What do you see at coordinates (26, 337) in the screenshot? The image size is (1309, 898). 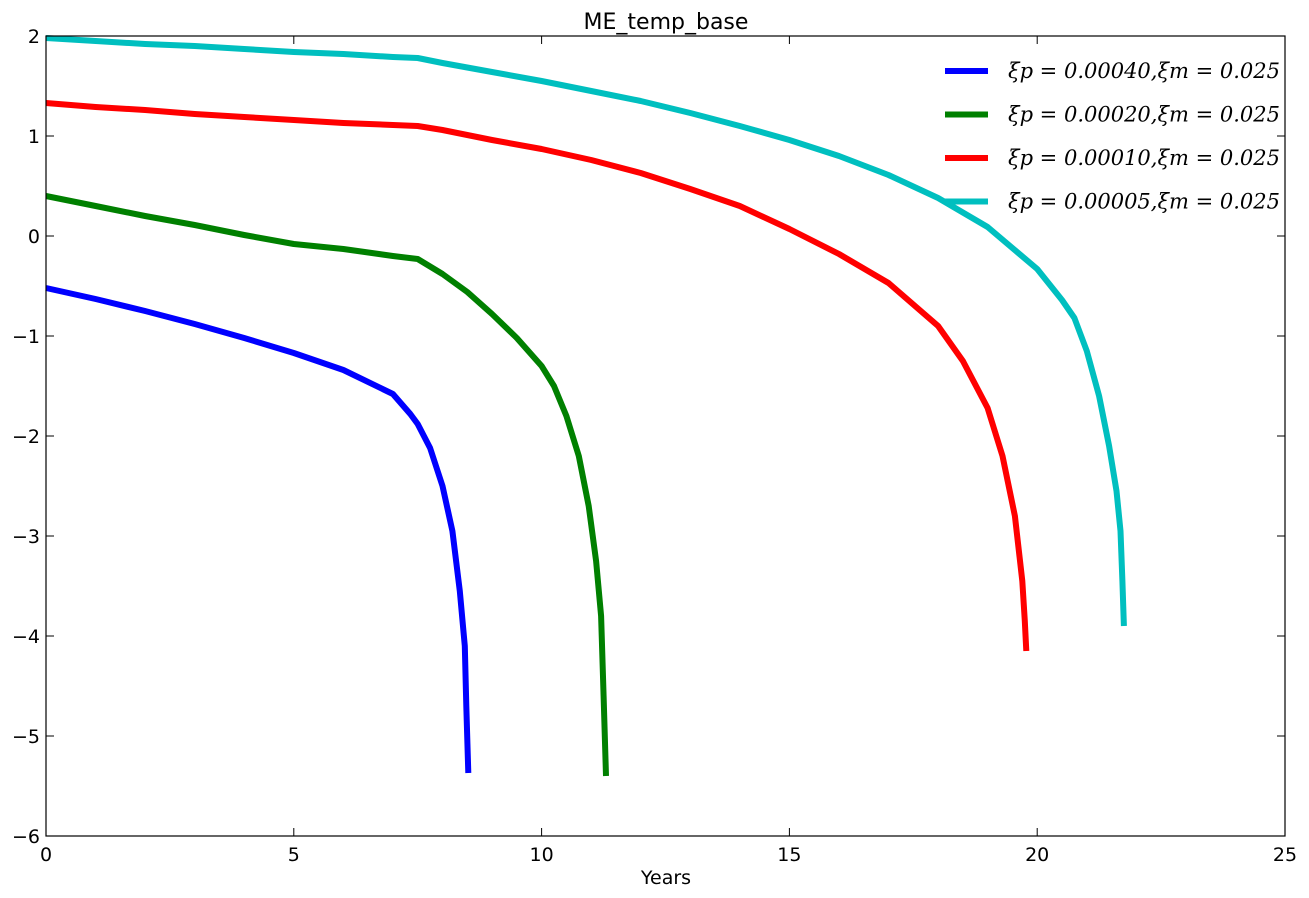 I see `y-tick-label: −1` at bounding box center [26, 337].